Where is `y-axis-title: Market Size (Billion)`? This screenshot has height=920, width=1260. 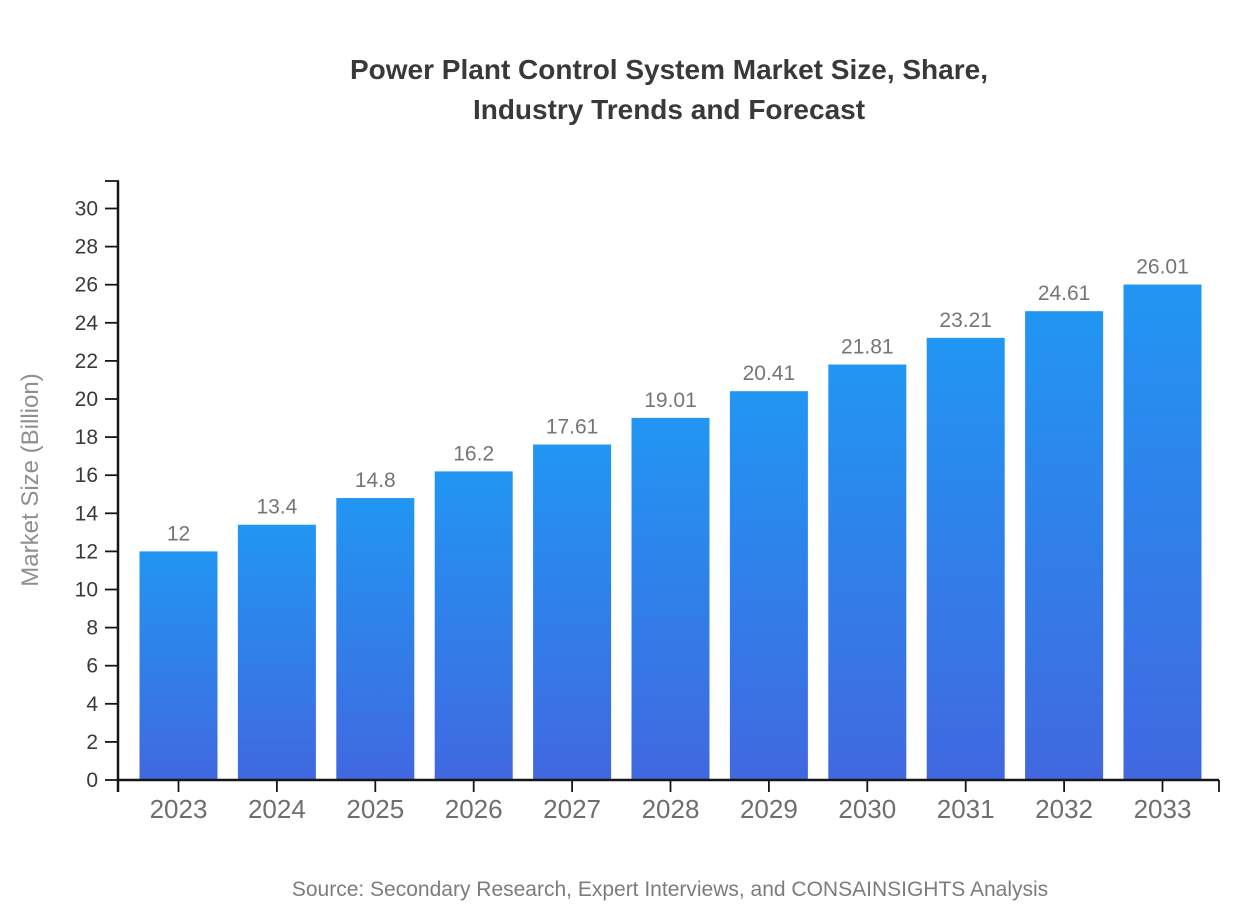 y-axis-title: Market Size (Billion) is located at coordinates (30, 479).